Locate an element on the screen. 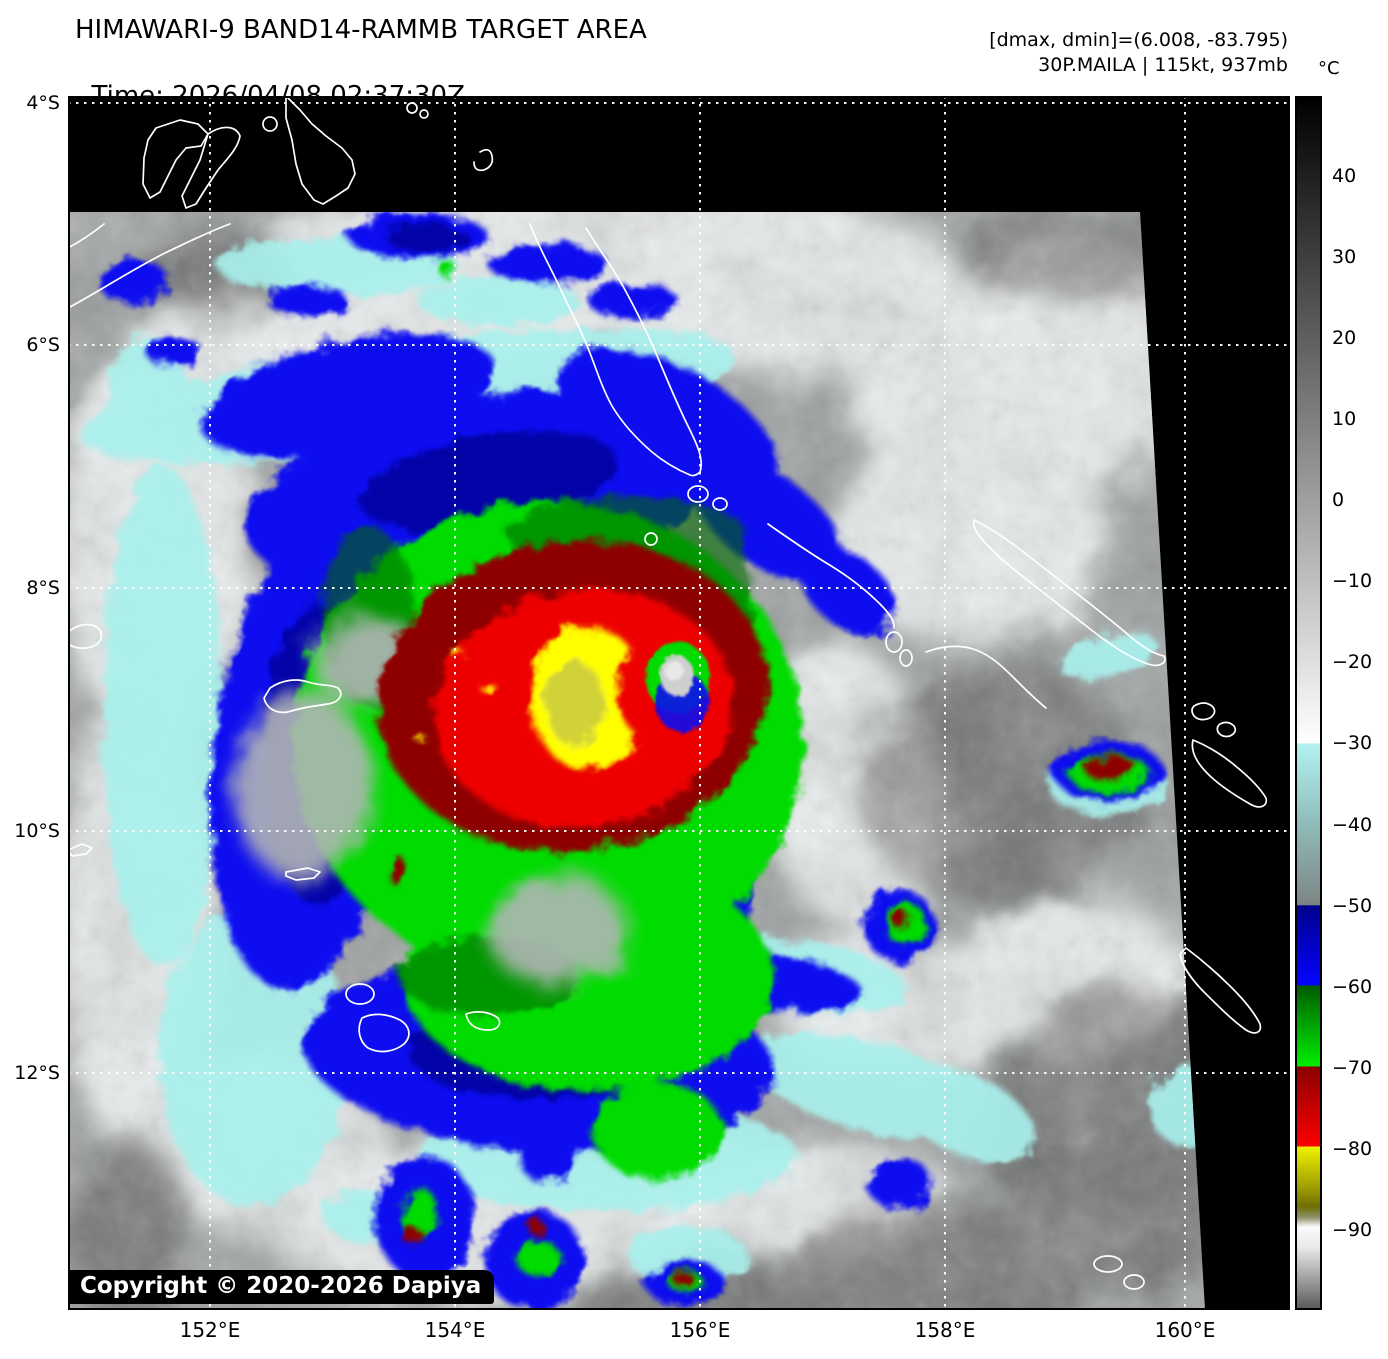 The height and width of the screenshot is (1359, 1388). coast-fergusson is located at coordinates (384, 1033).